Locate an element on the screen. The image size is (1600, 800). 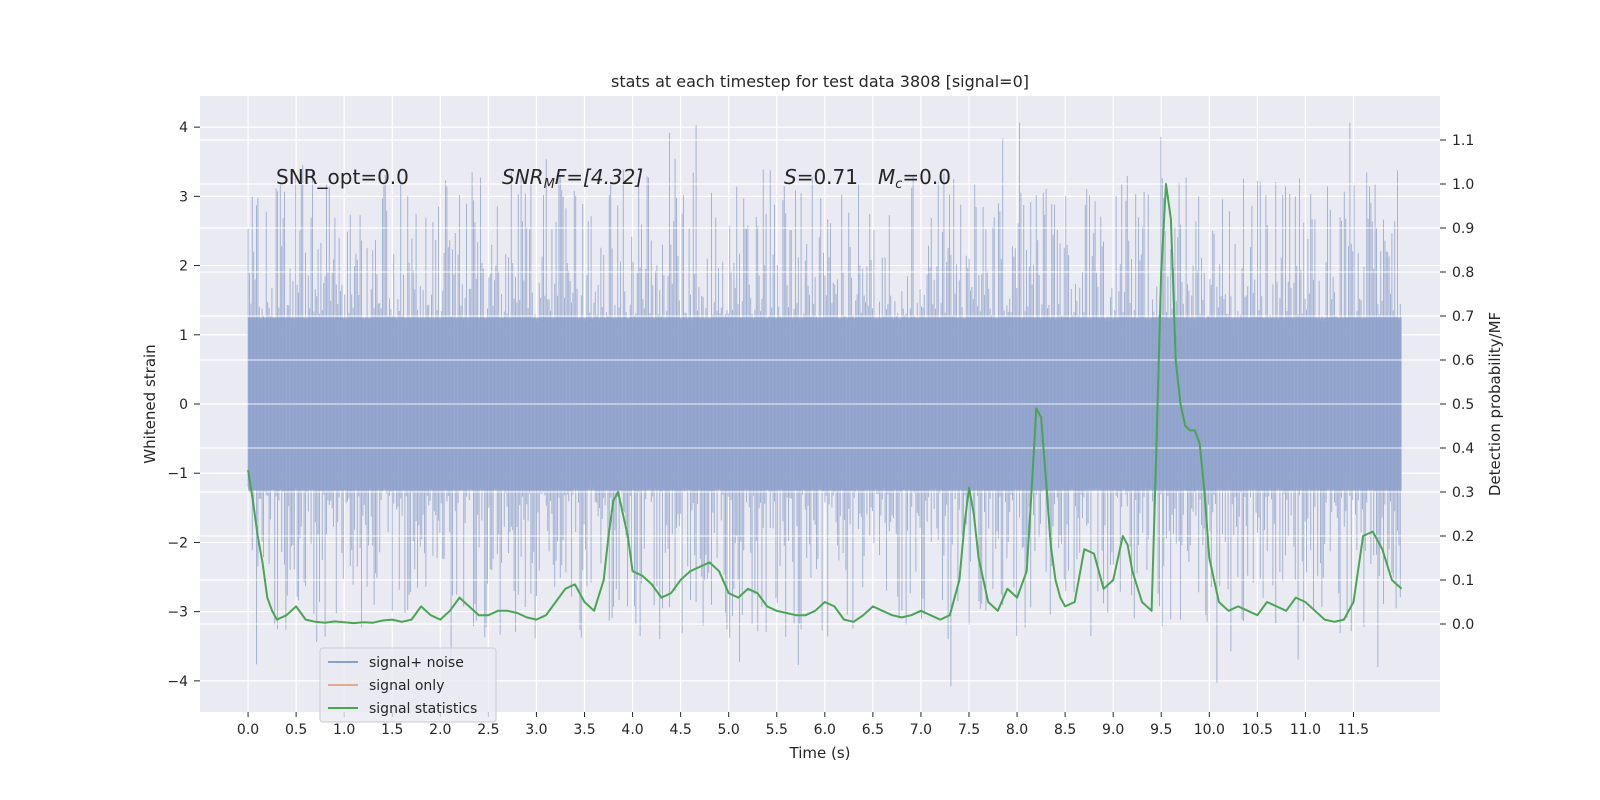
legend-box is located at coordinates (408, 685).